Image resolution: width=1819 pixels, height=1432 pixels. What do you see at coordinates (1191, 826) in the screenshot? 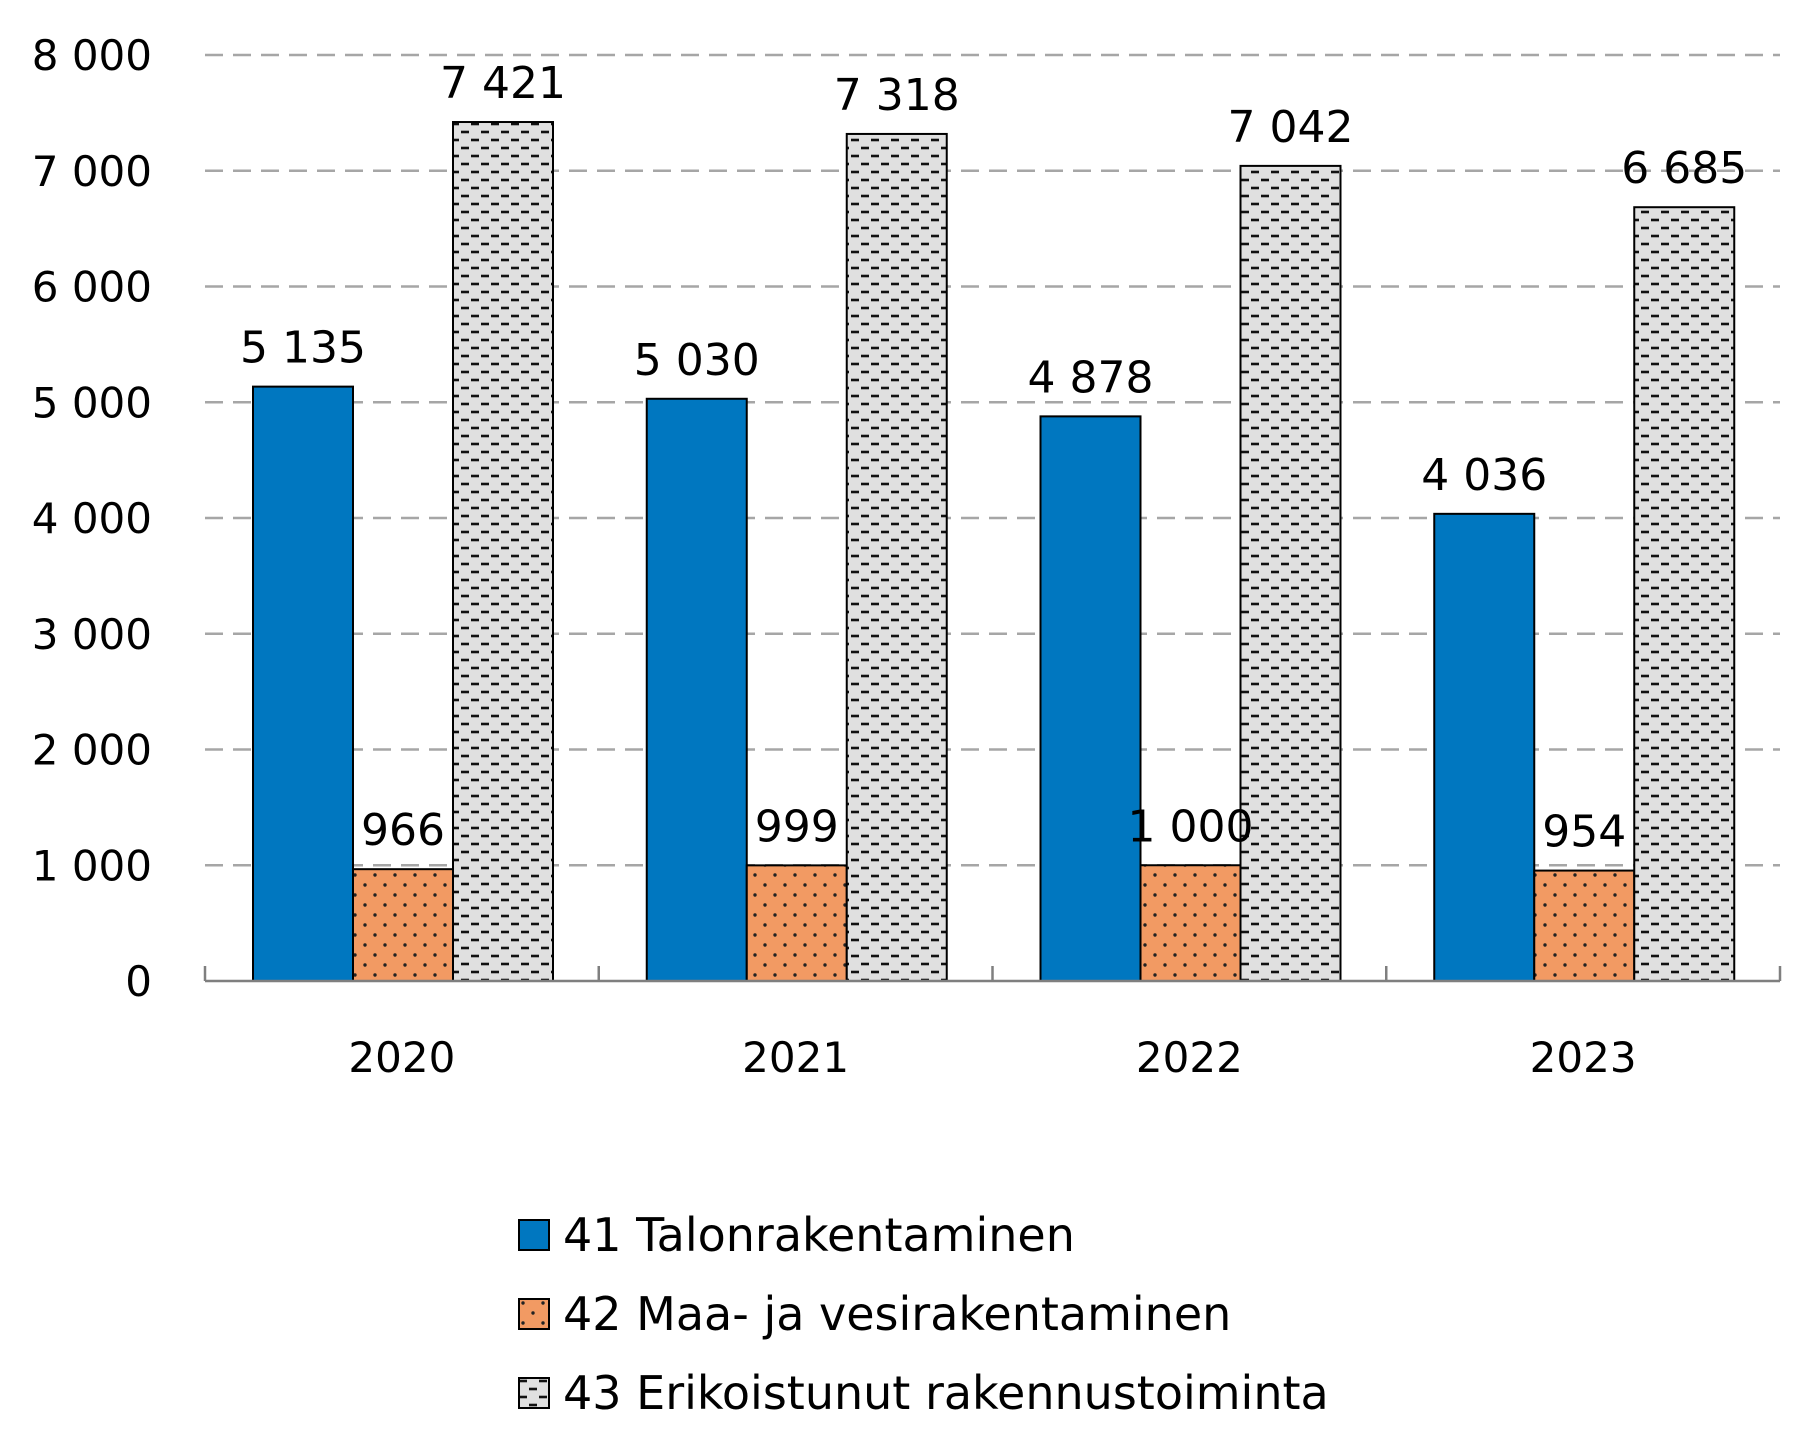
I see `data-label: 1 000` at bounding box center [1191, 826].